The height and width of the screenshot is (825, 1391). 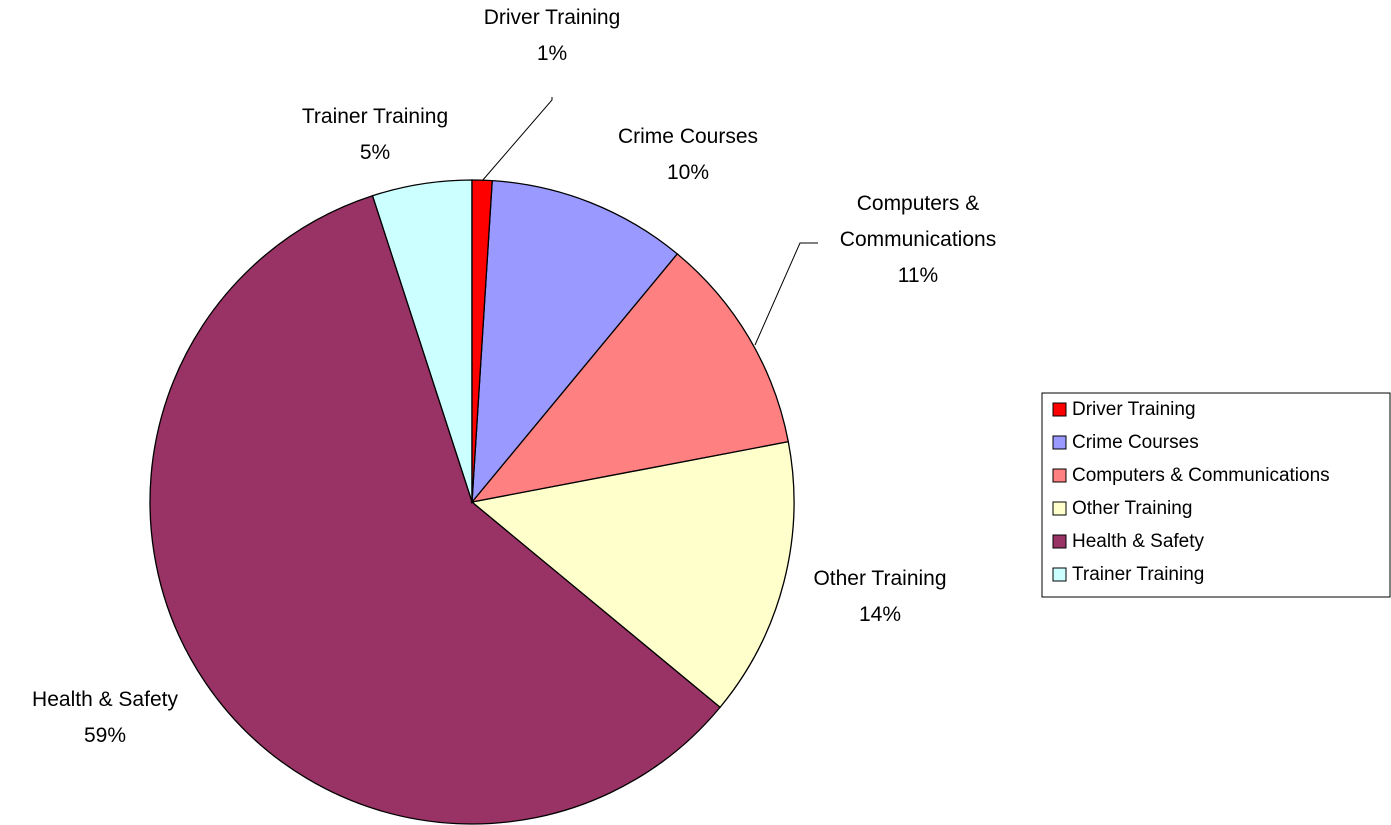 I want to click on legend-label: Crime Courses, so click(x=1135, y=442).